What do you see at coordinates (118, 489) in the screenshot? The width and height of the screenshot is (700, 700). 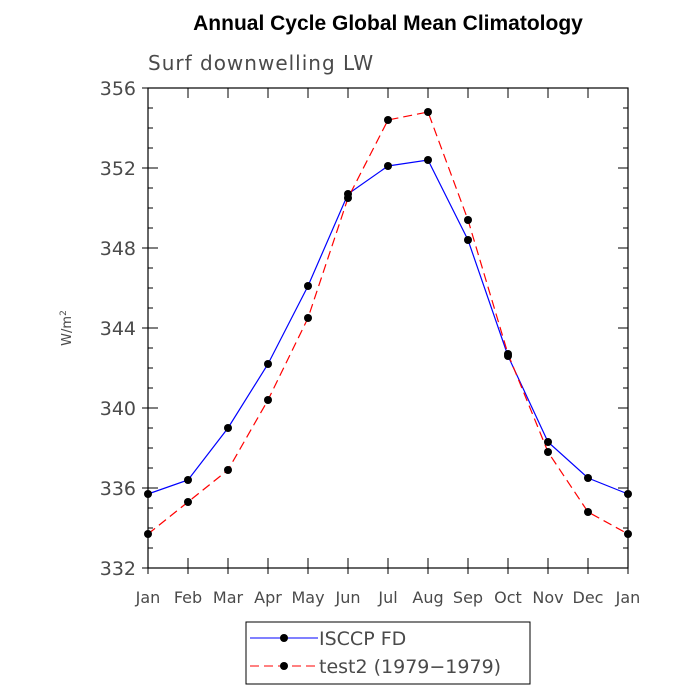 I see `y-tick-label: 336` at bounding box center [118, 489].